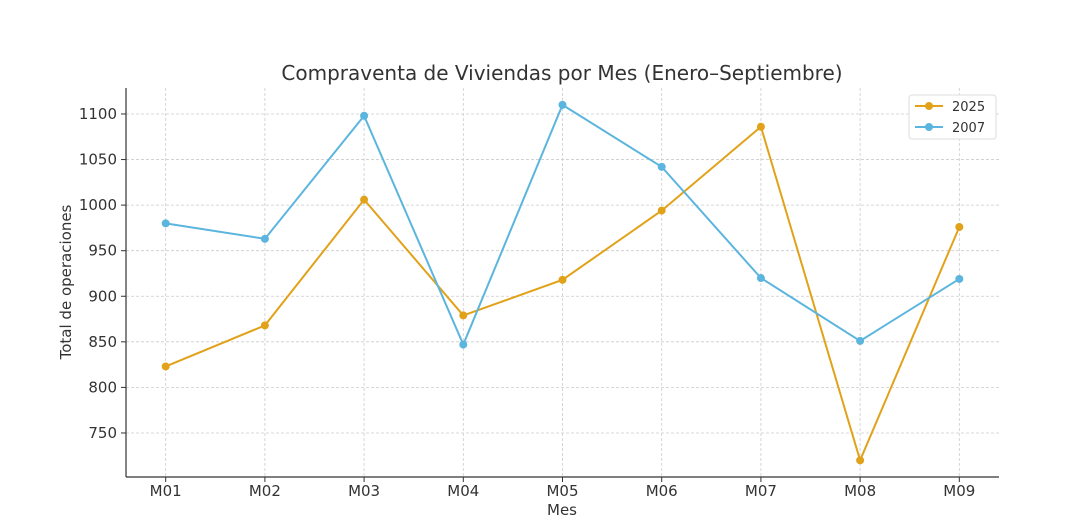 The width and height of the screenshot is (1076, 526). Describe the element at coordinates (968, 107) in the screenshot. I see `legend-label: 2025` at that location.